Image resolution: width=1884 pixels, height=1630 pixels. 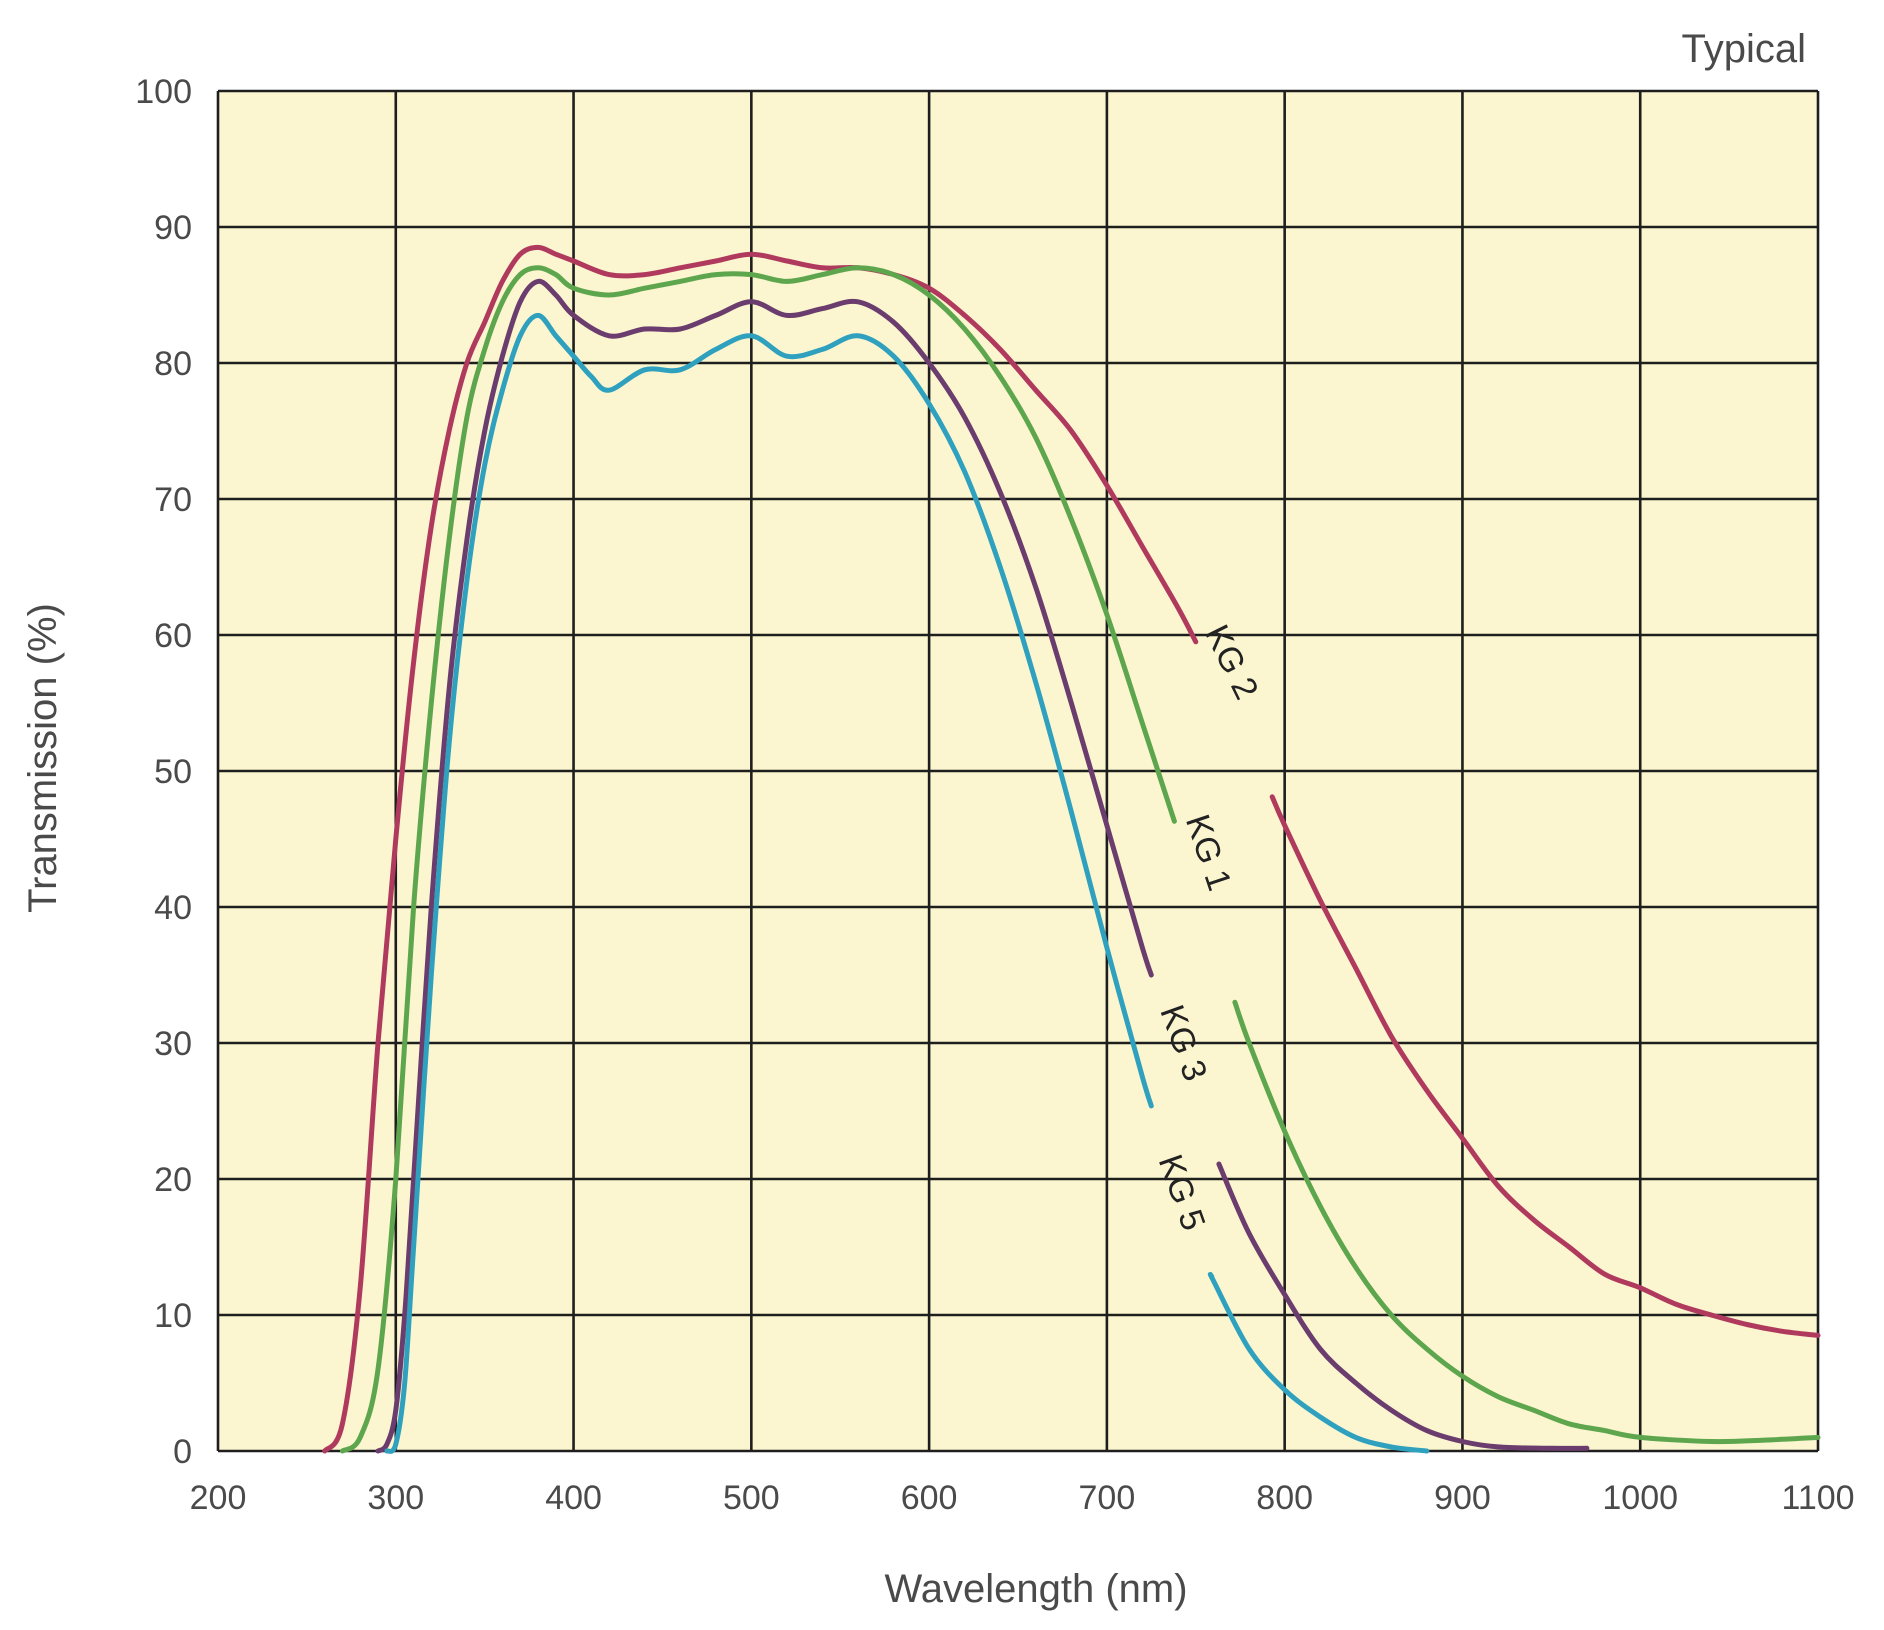 I want to click on y-tick-labels: 0 10 20 30 40 50 60 70 80 90 100, so click(x=163, y=772).